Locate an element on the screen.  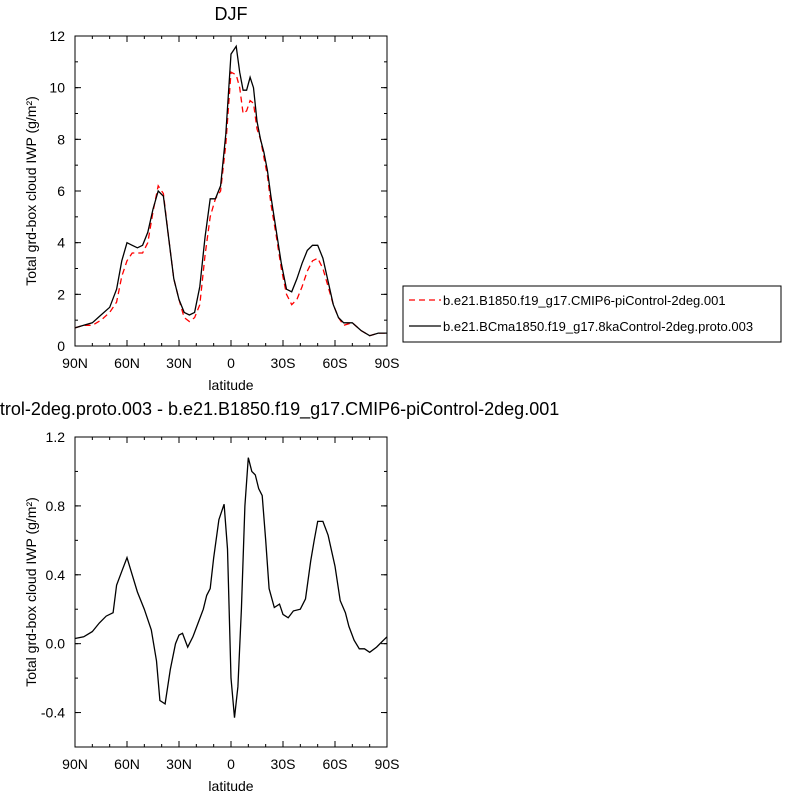
y-tick-label: 12 is located at coordinates (57, 36).